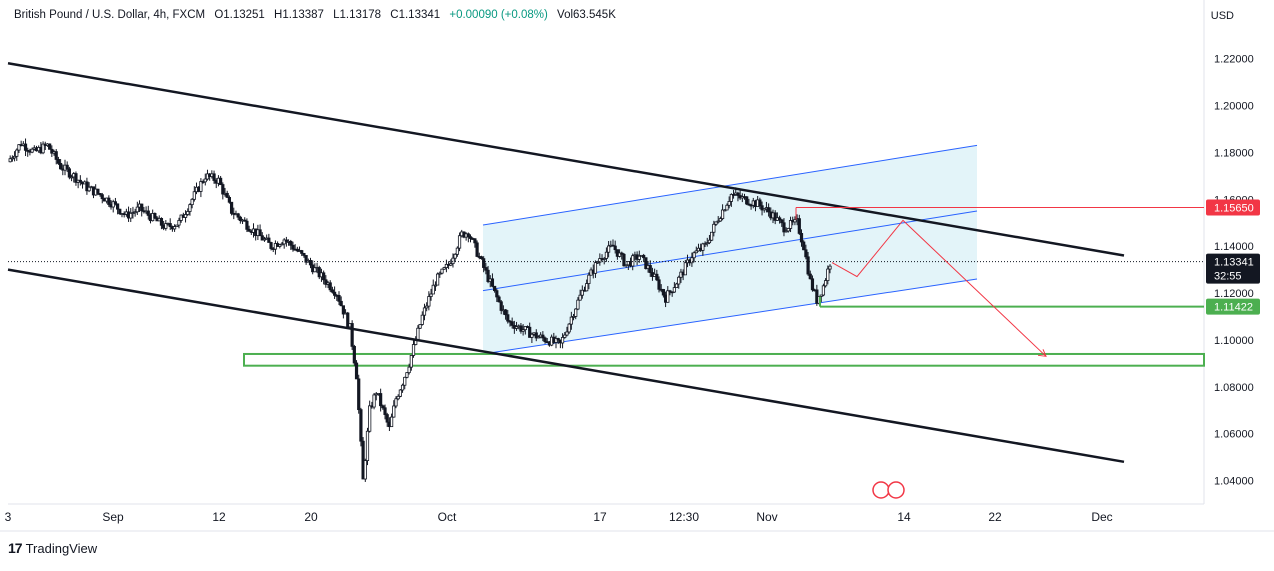  What do you see at coordinates (1234, 341) in the screenshot?
I see `price-tick-label: 1.10000` at bounding box center [1234, 341].